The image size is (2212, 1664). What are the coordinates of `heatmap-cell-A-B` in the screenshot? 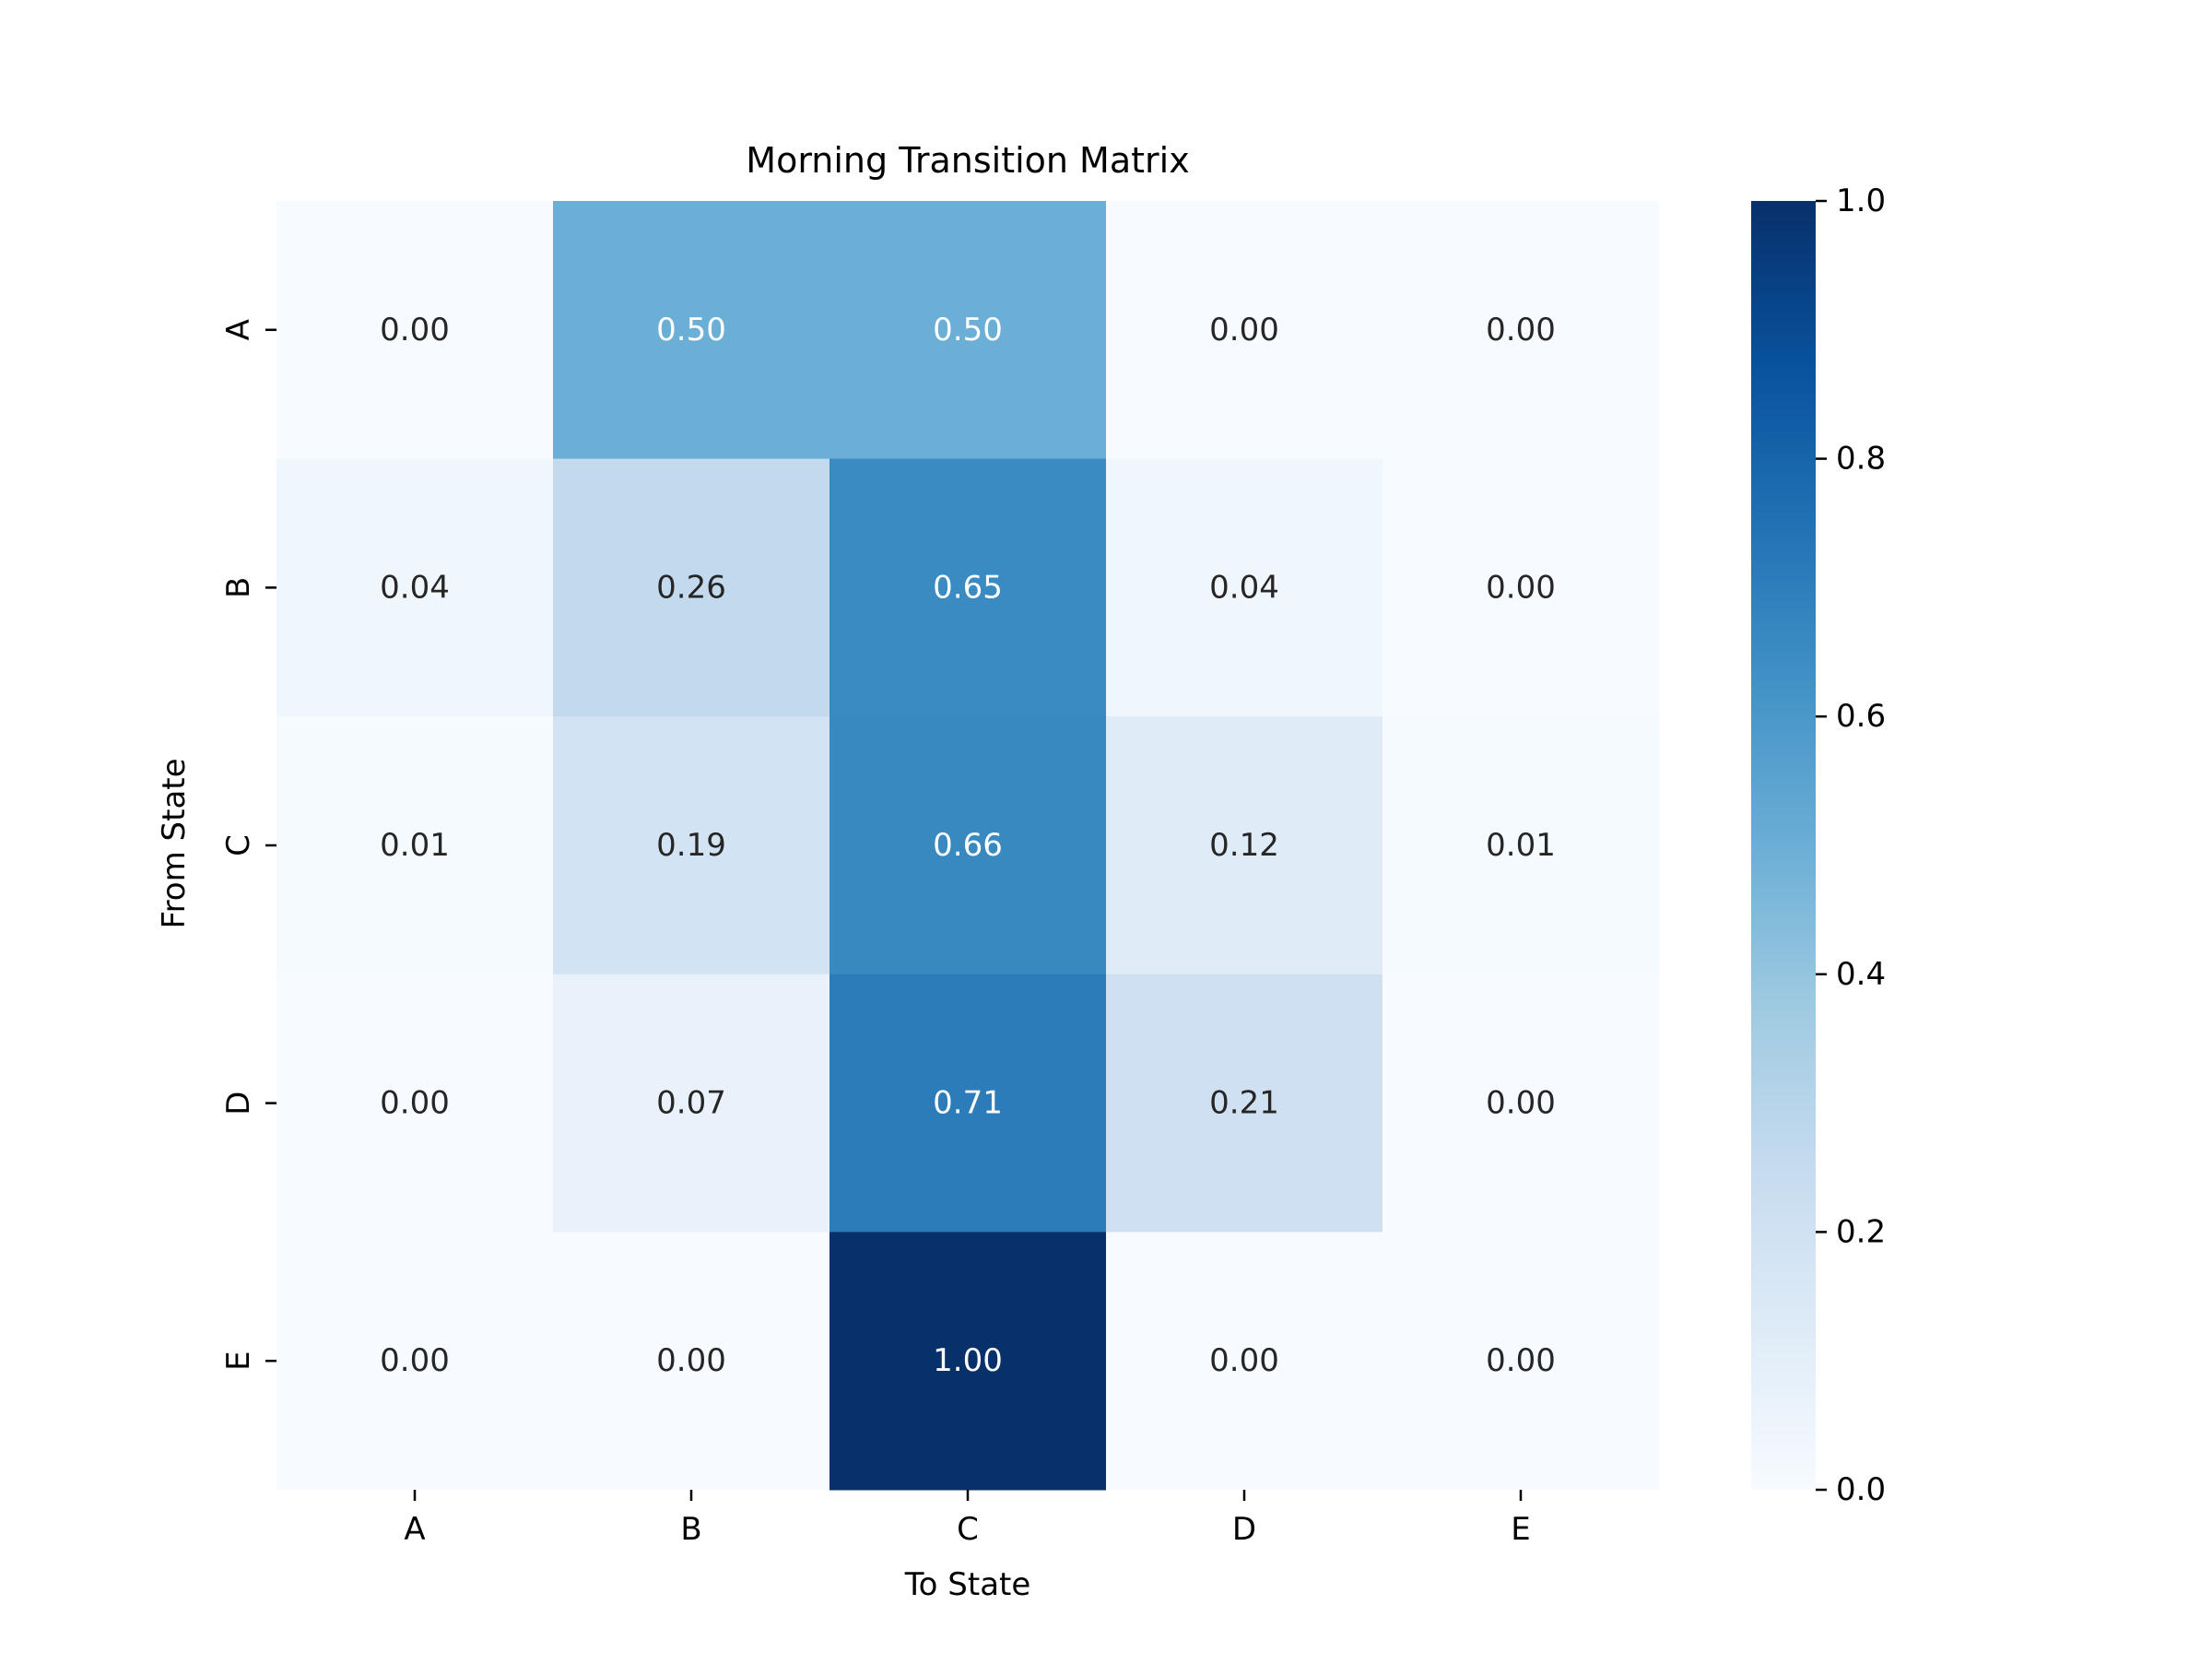 It's located at (691, 330).